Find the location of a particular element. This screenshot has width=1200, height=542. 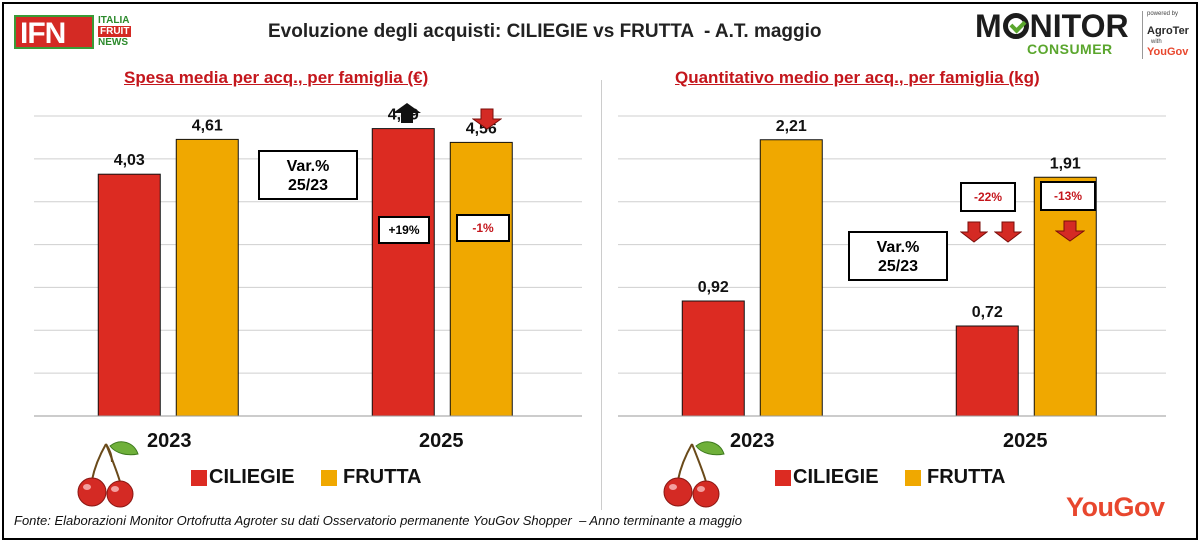

ifn-line-2: FRUIT is located at coordinates (115, 31).